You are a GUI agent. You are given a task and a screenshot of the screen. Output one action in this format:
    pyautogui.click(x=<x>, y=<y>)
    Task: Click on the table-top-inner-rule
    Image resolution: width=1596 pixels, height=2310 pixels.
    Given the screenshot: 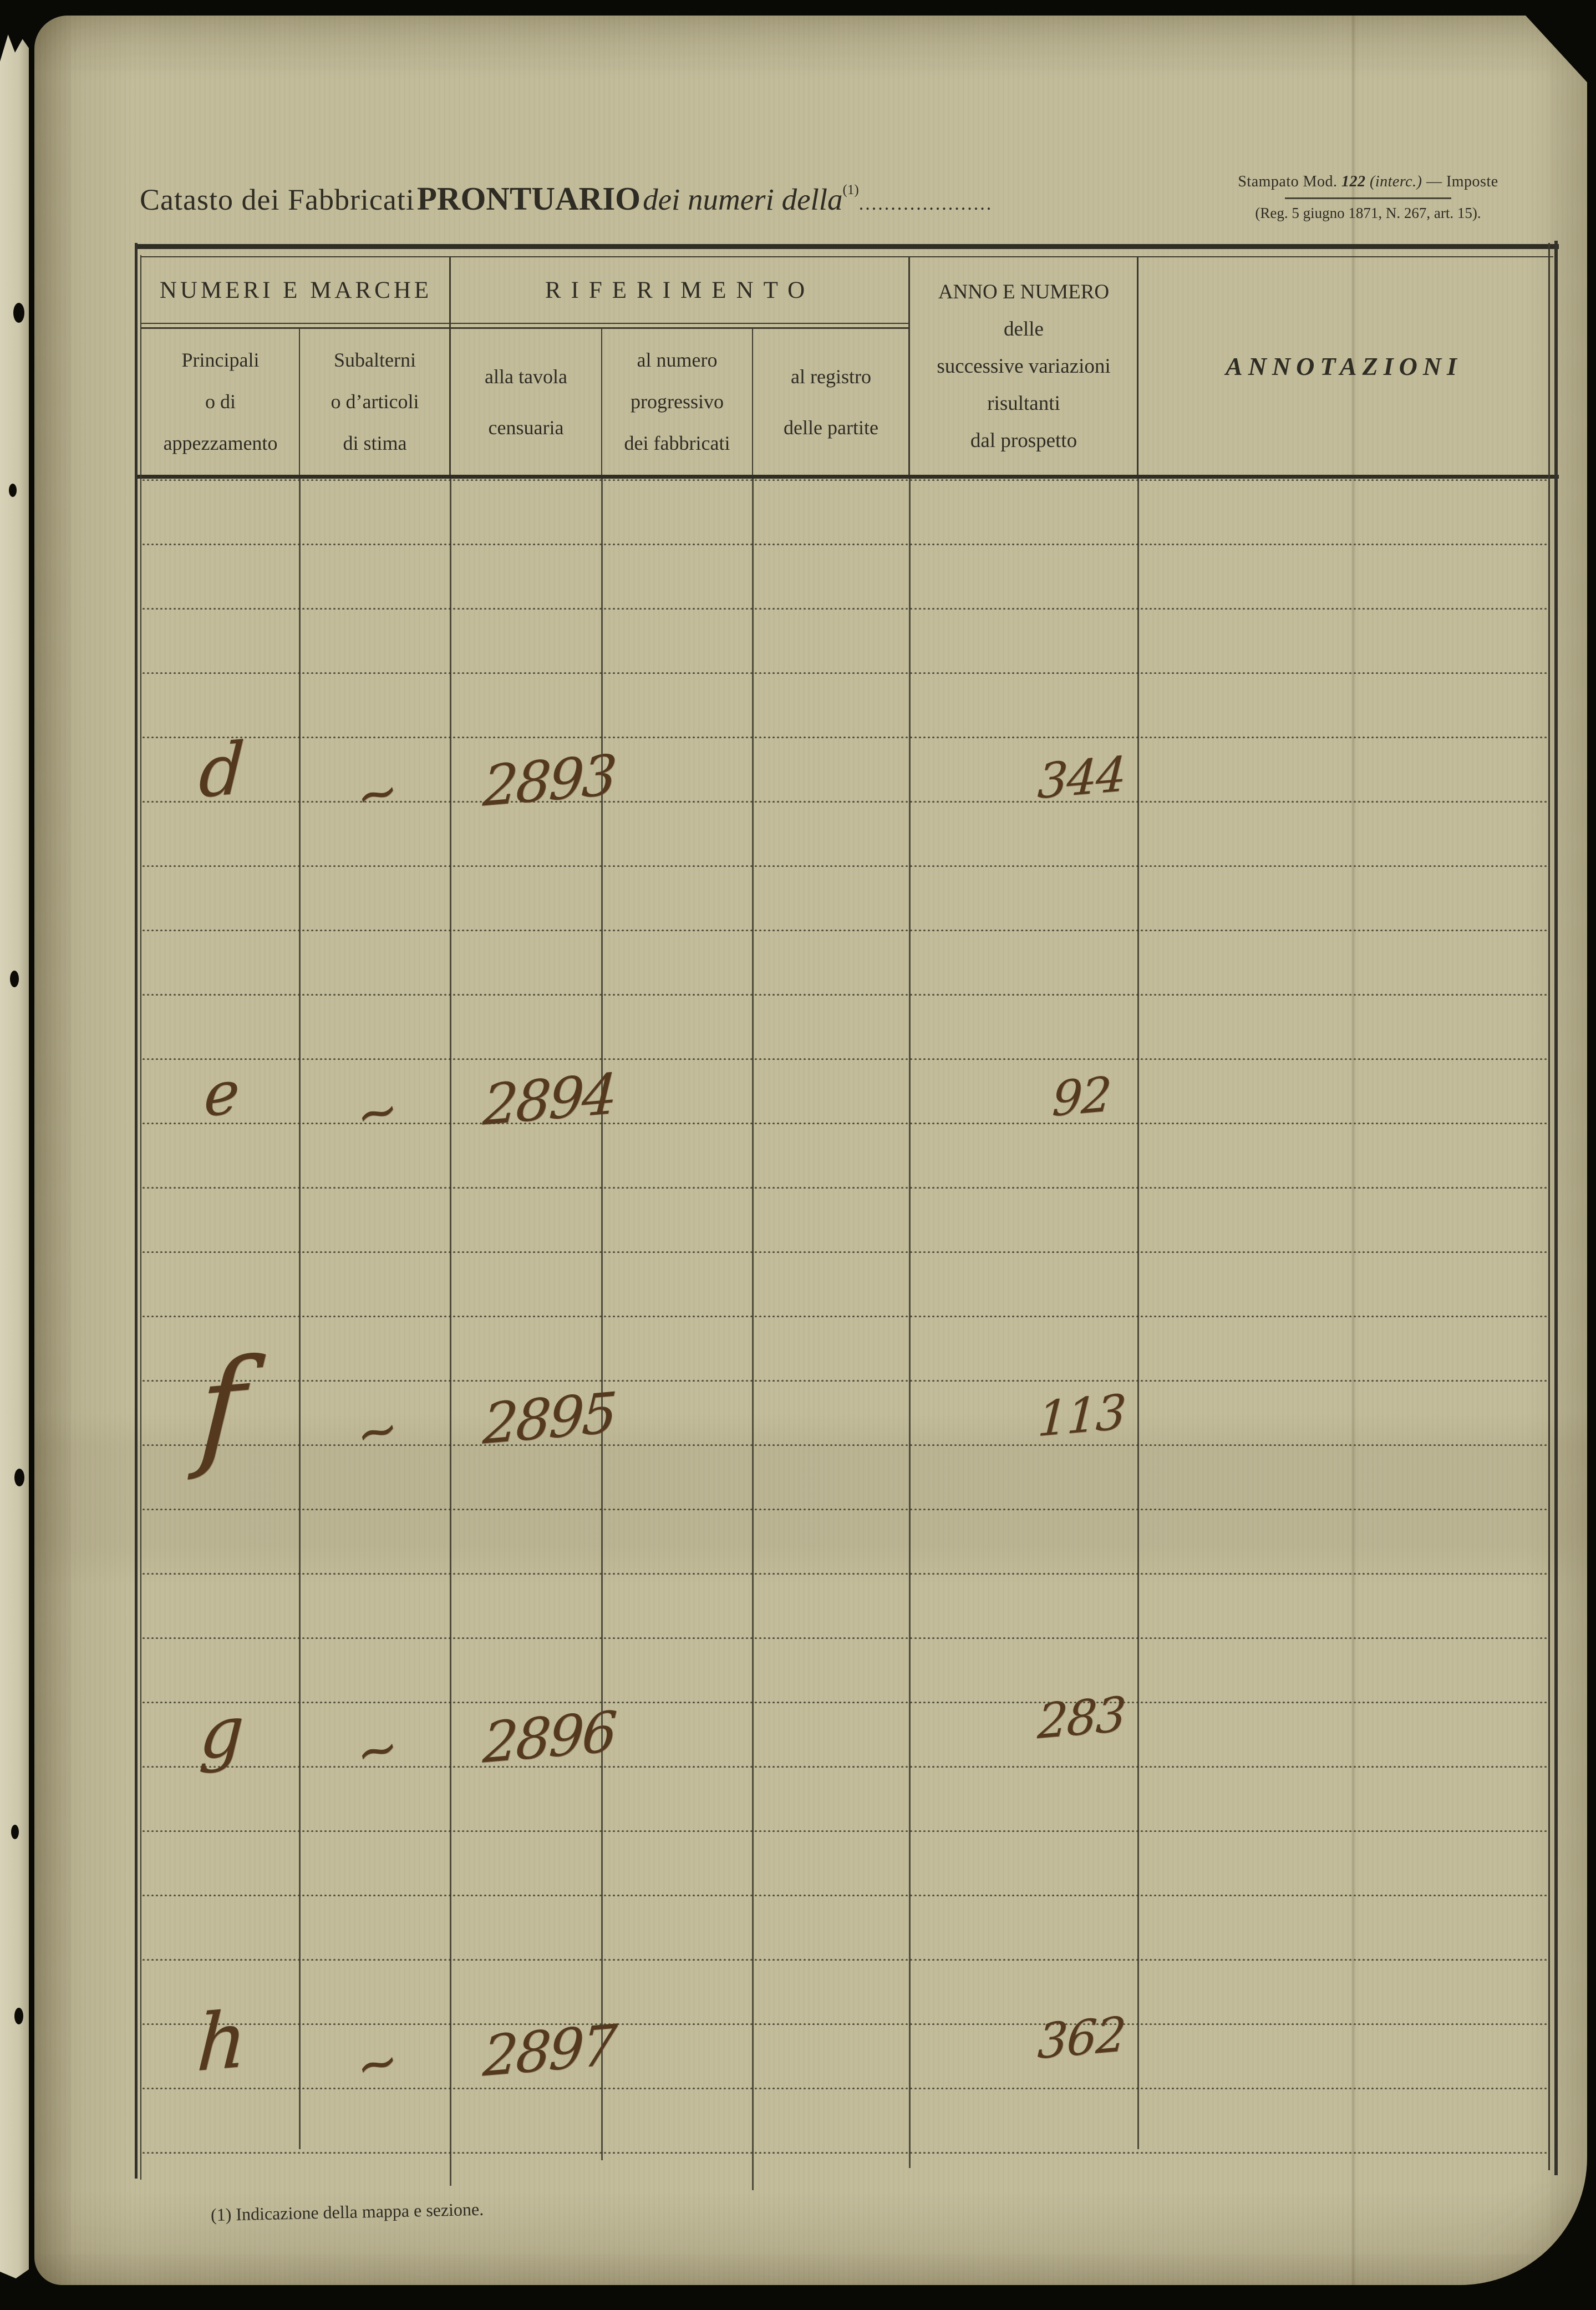 What is the action you would take?
    pyautogui.click(x=847, y=256)
    